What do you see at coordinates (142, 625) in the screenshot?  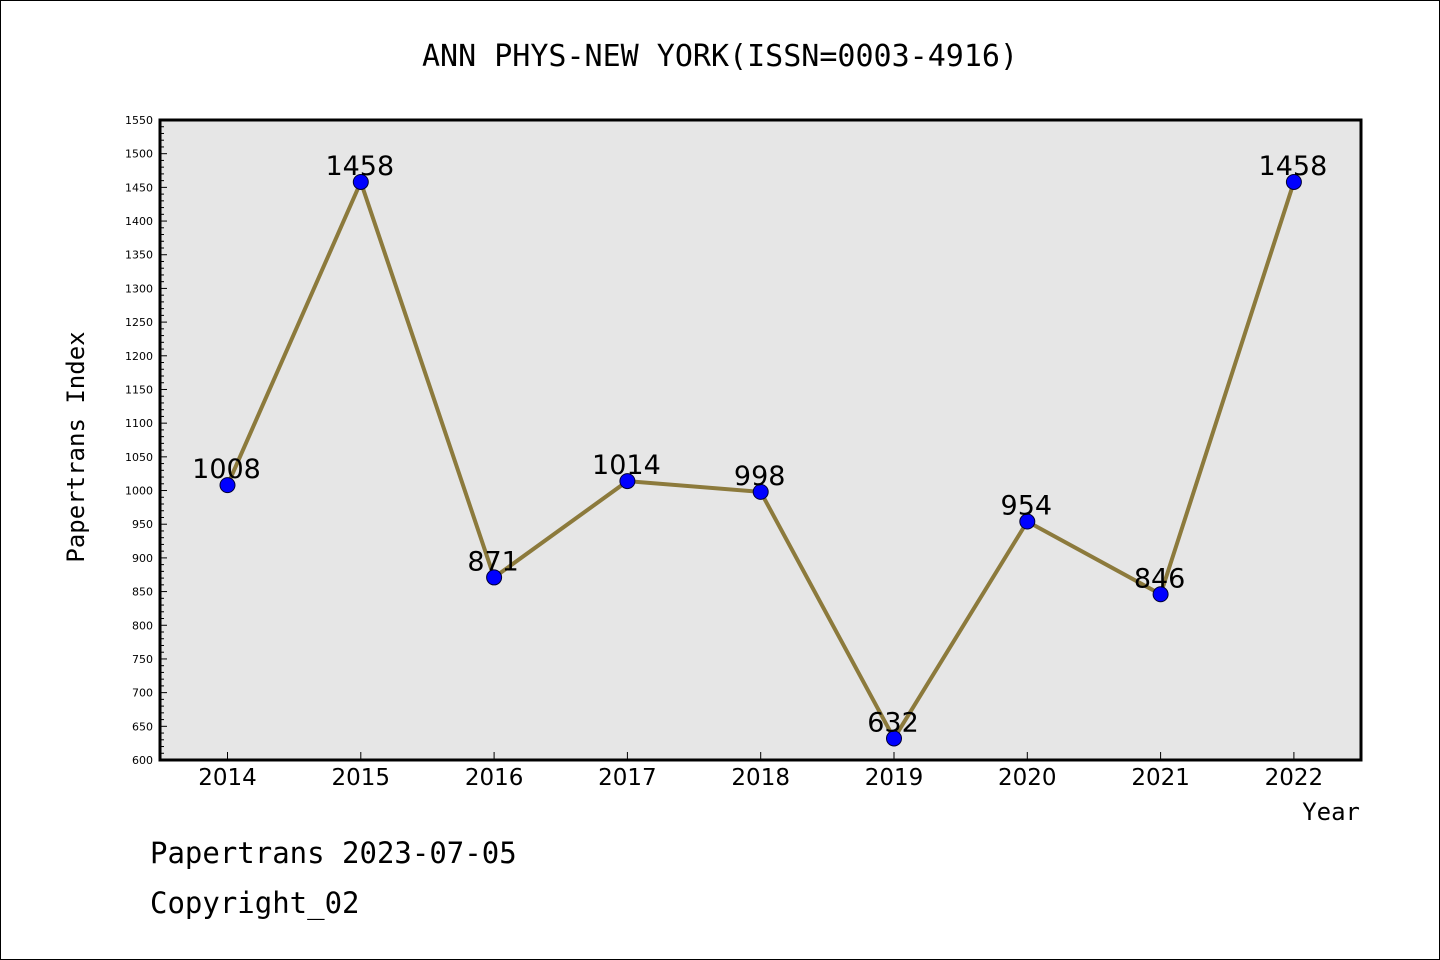 I see `y-tick-label: 800` at bounding box center [142, 625].